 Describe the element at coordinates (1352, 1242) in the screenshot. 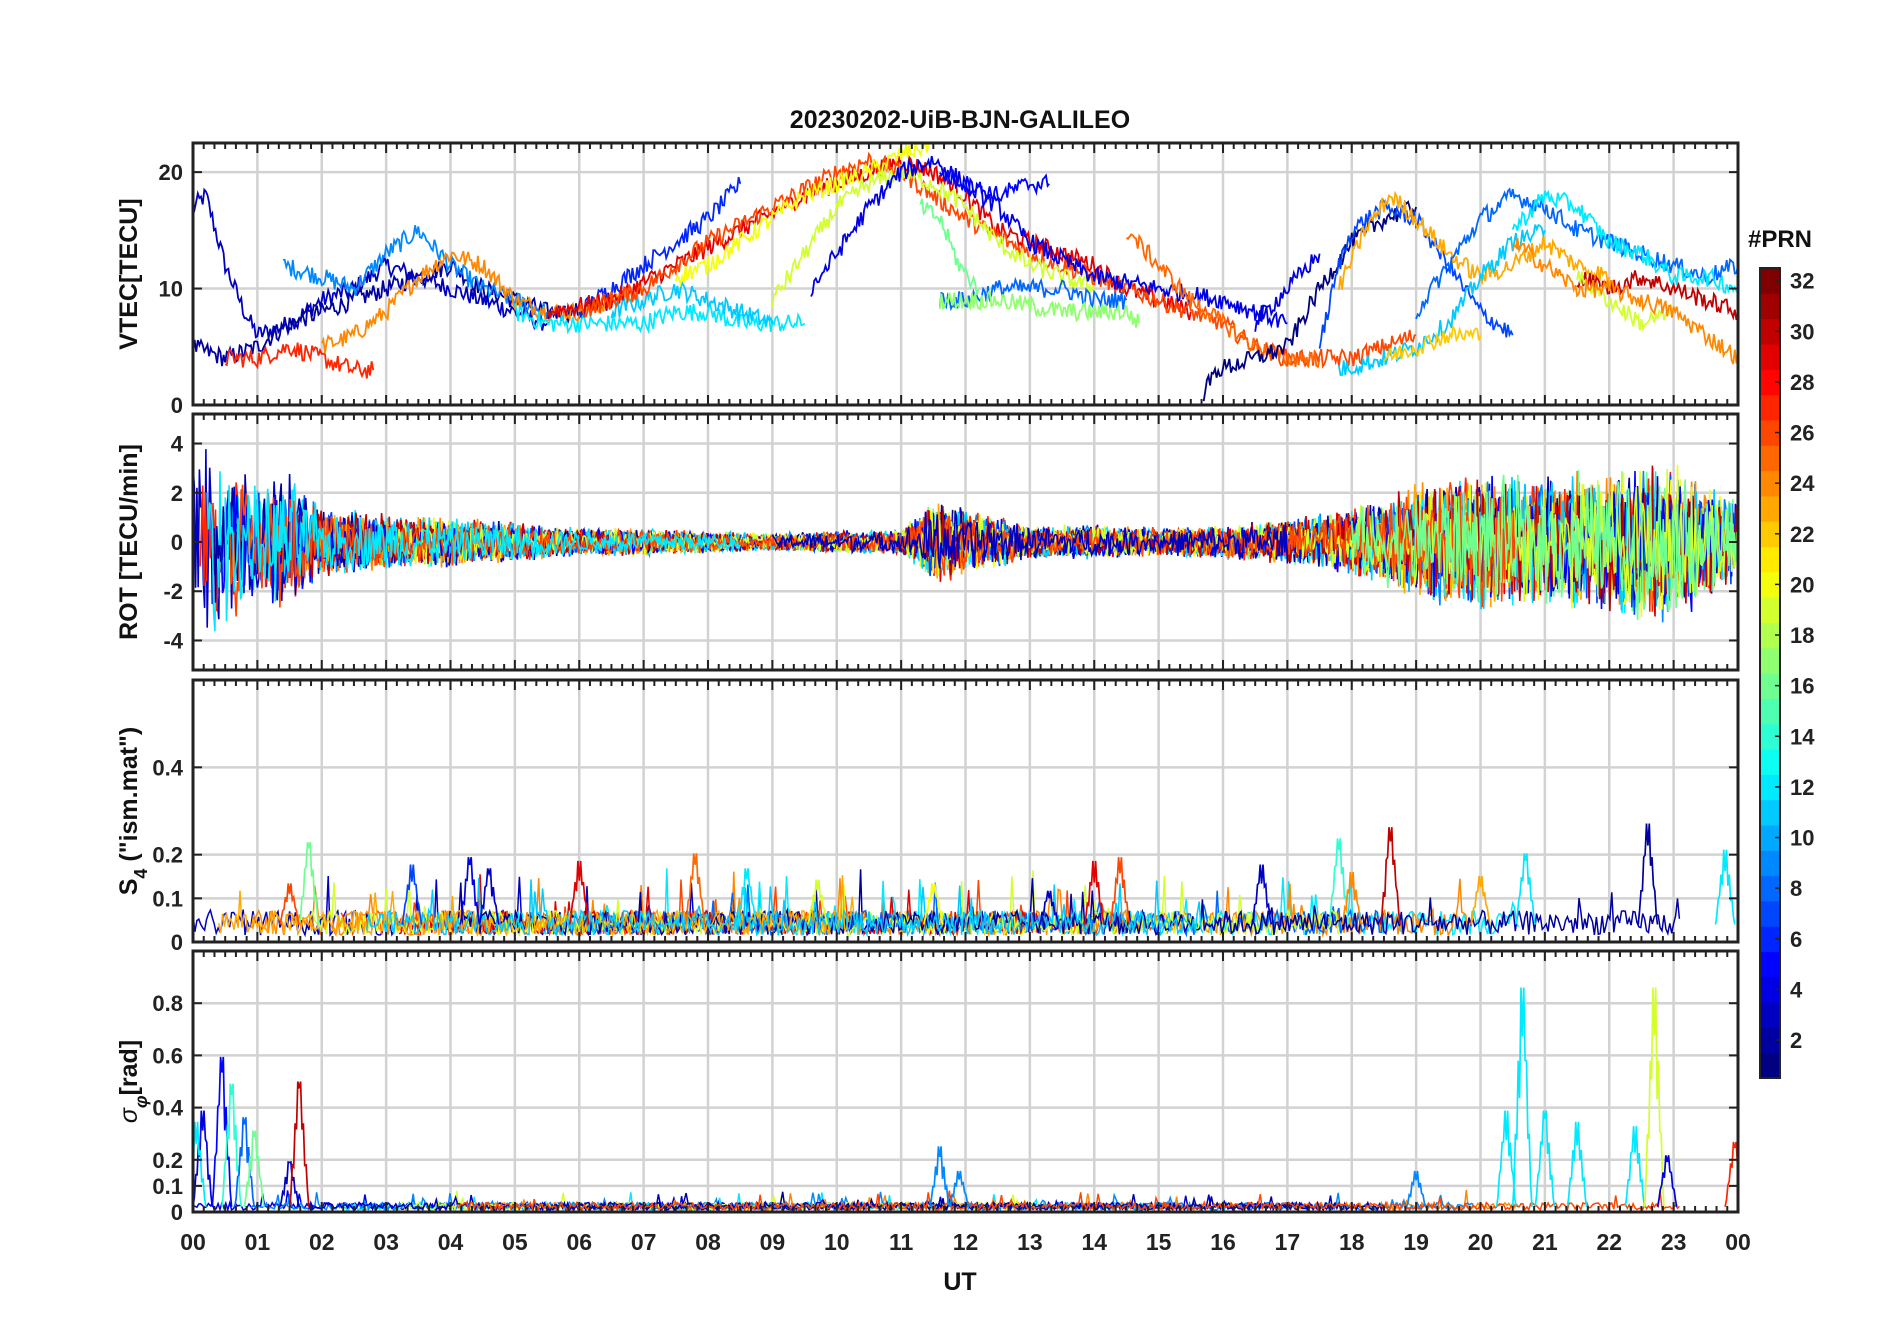

I see `x-tick-label: 18` at that location.